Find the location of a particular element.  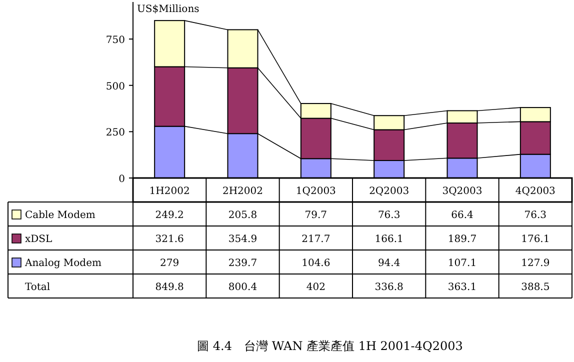

x-tick-label: 3Q2003 is located at coordinates (462, 191).